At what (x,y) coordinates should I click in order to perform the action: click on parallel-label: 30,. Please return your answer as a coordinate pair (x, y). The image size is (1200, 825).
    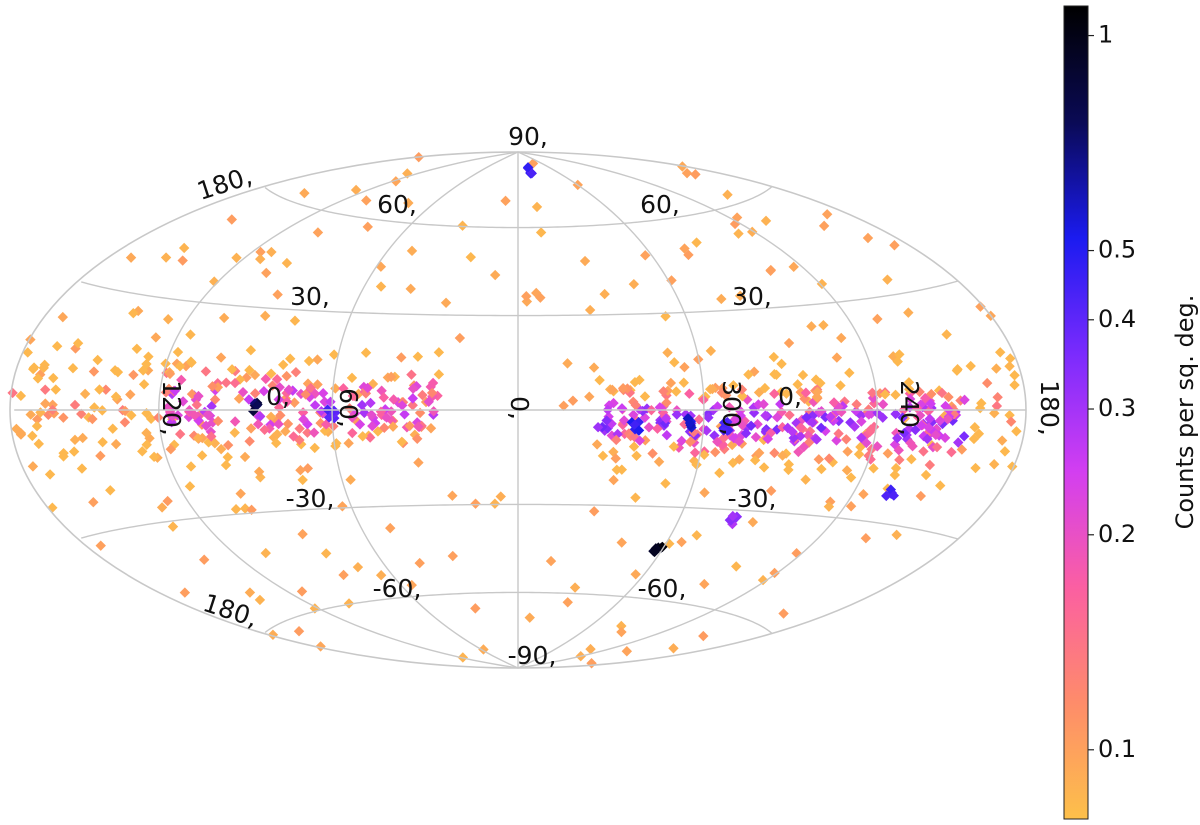
    Looking at the image, I should click on (752, 296).